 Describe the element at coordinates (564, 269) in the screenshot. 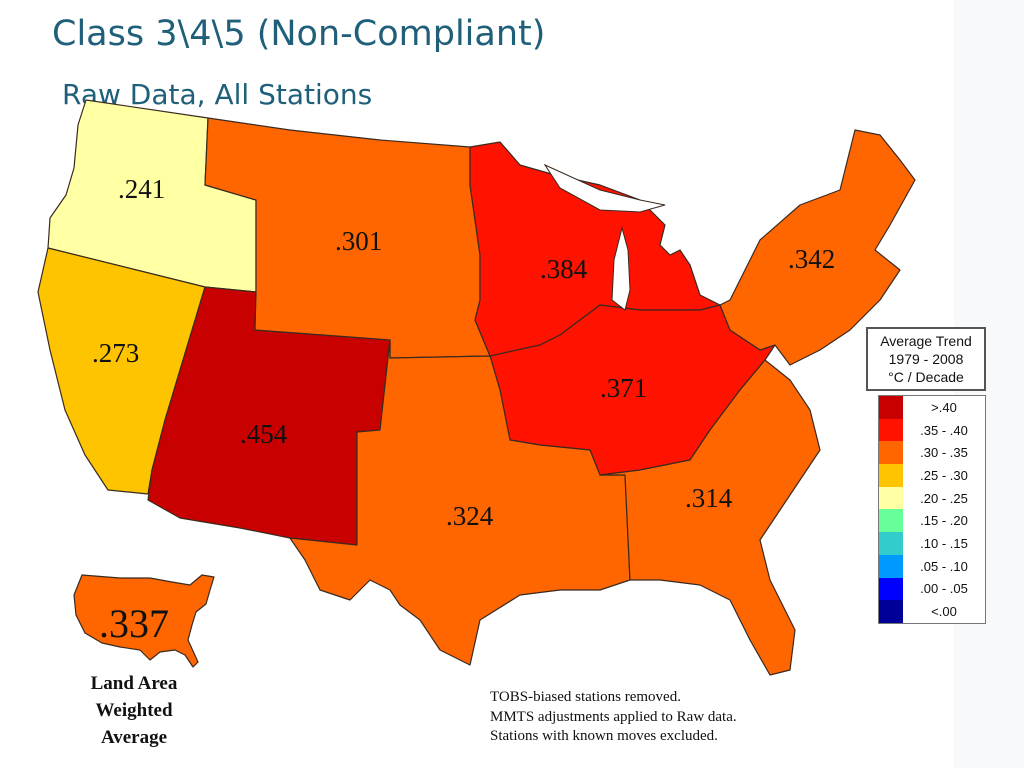

I see `region-value-label: .384` at that location.